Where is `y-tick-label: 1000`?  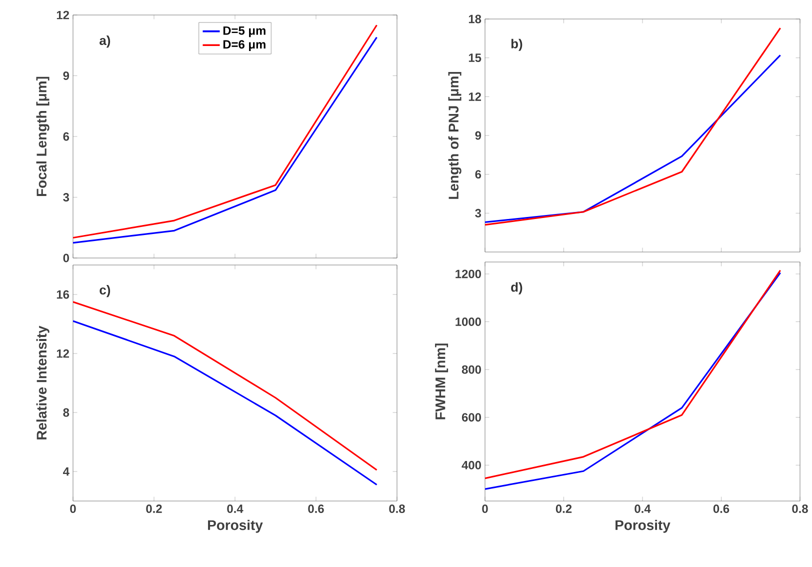
y-tick-label: 1000 is located at coordinates (468, 322).